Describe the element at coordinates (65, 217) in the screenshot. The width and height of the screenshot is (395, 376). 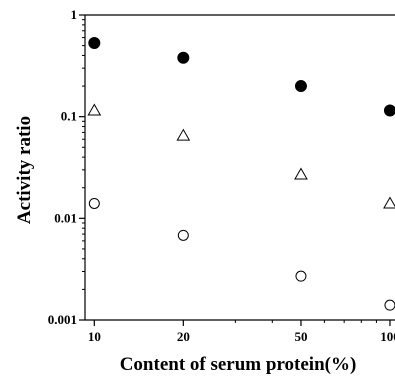
I see `y-tick-label: 0.01` at that location.